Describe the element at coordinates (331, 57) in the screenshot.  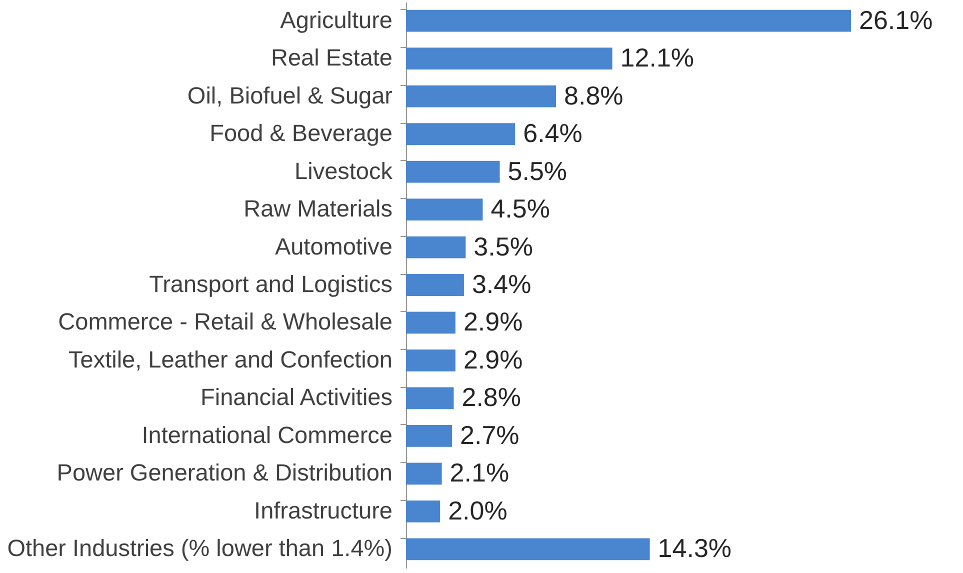
I see `y-tick-label: Real Estate` at that location.